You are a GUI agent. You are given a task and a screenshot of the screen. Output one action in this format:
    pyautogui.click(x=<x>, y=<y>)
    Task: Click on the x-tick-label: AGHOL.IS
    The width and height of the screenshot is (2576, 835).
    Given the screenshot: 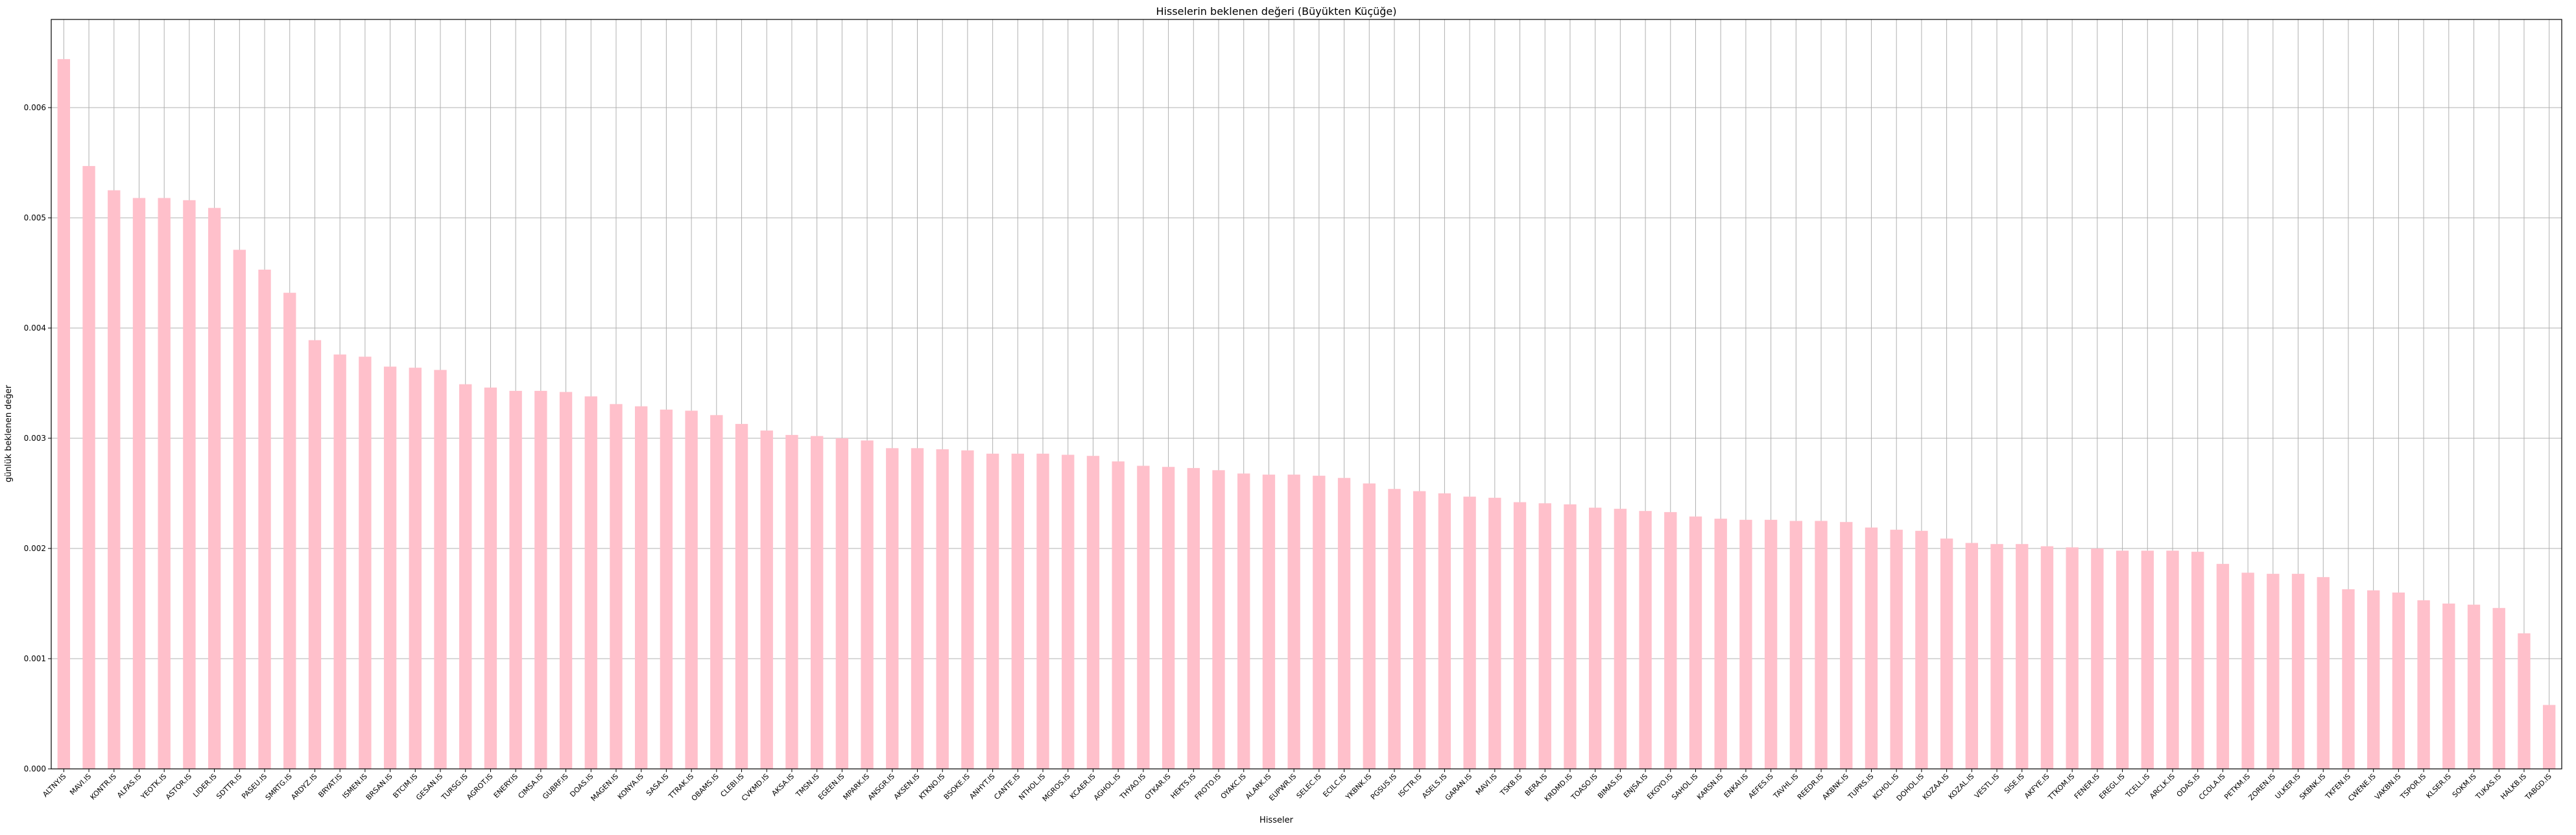 What is the action you would take?
    pyautogui.click(x=1107, y=787)
    